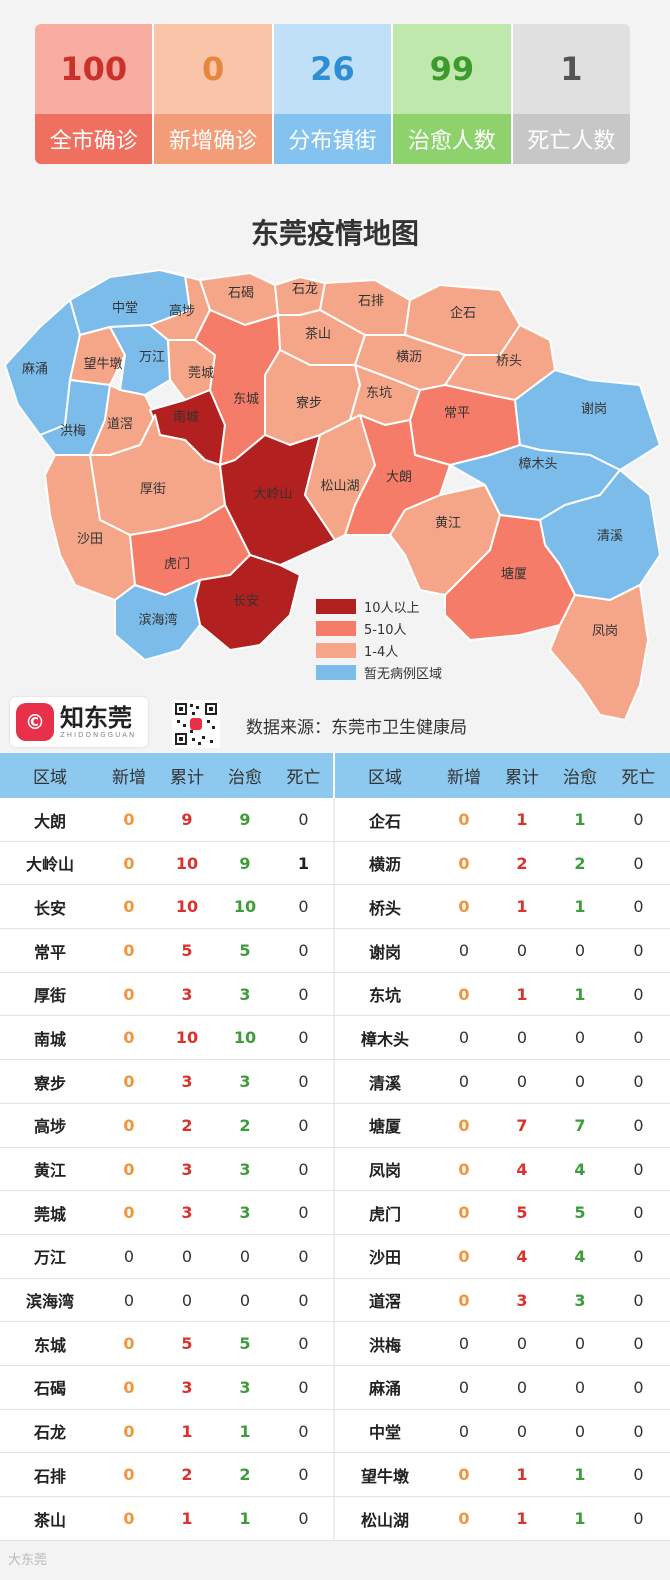  Describe the element at coordinates (187, 1125) in the screenshot. I see `cell-total: 2` at that location.